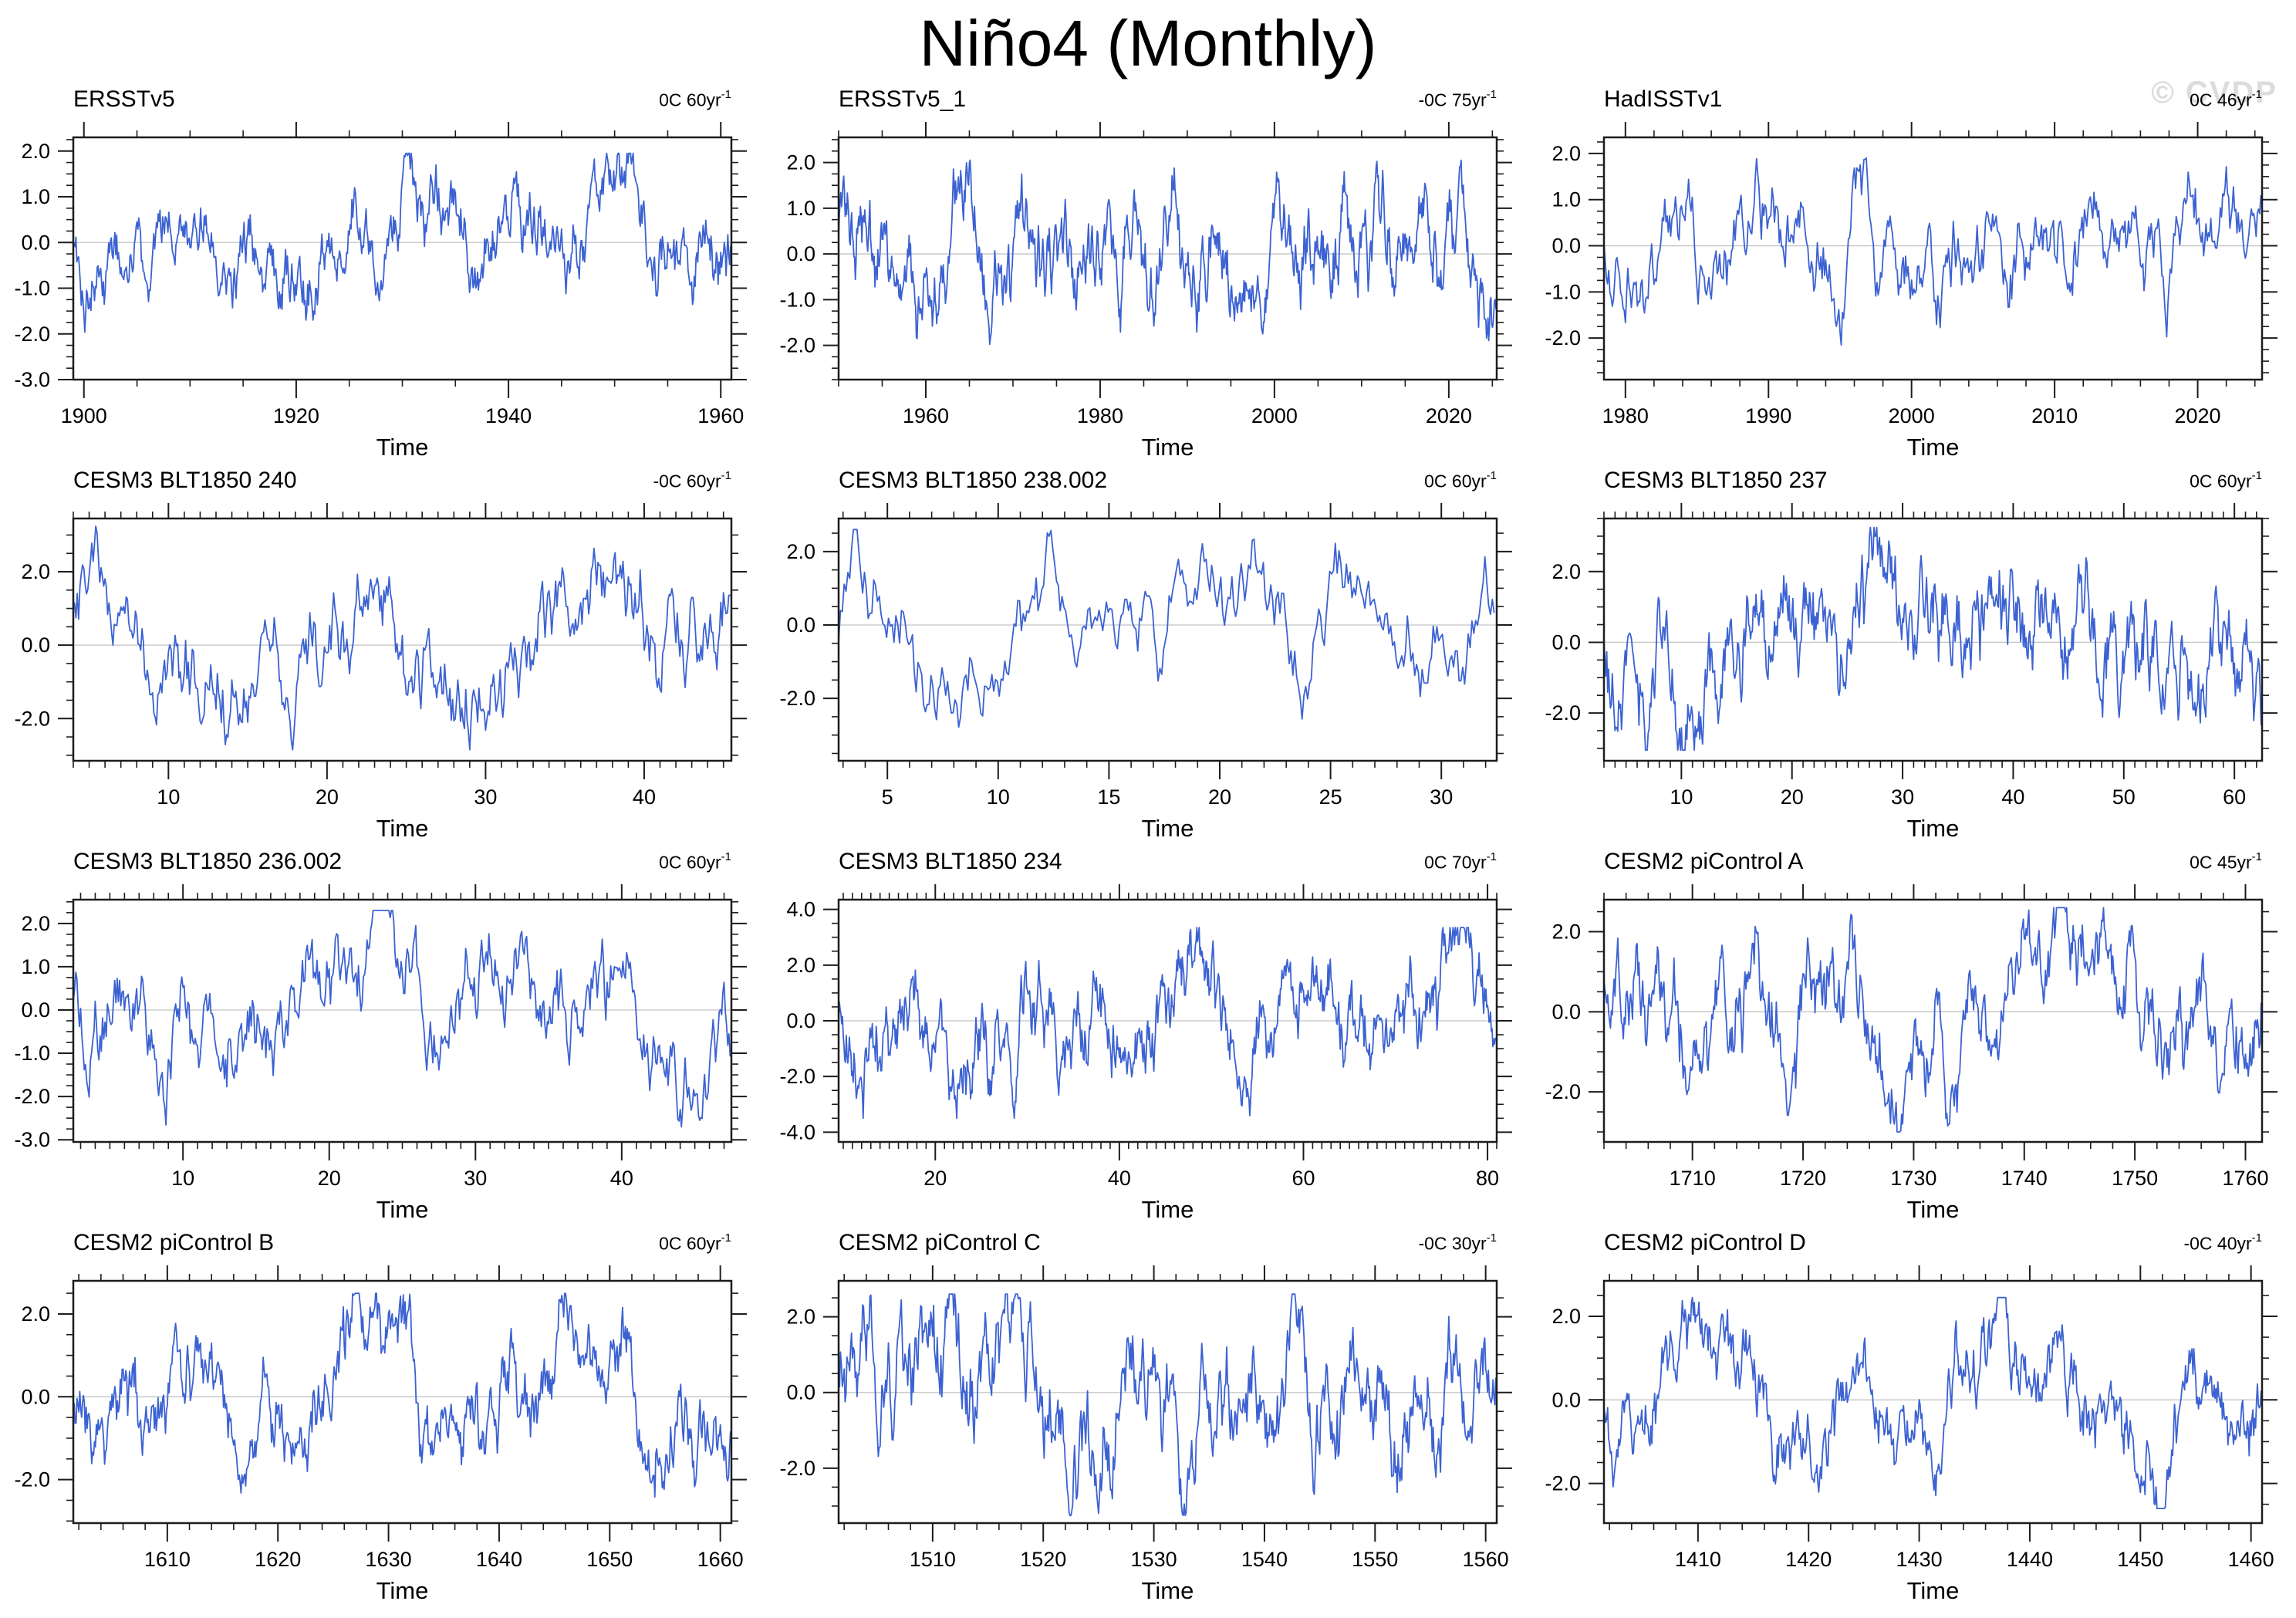  Describe the element at coordinates (1919, 1559) in the screenshot. I see `x-tick-label: 1430` at that location.